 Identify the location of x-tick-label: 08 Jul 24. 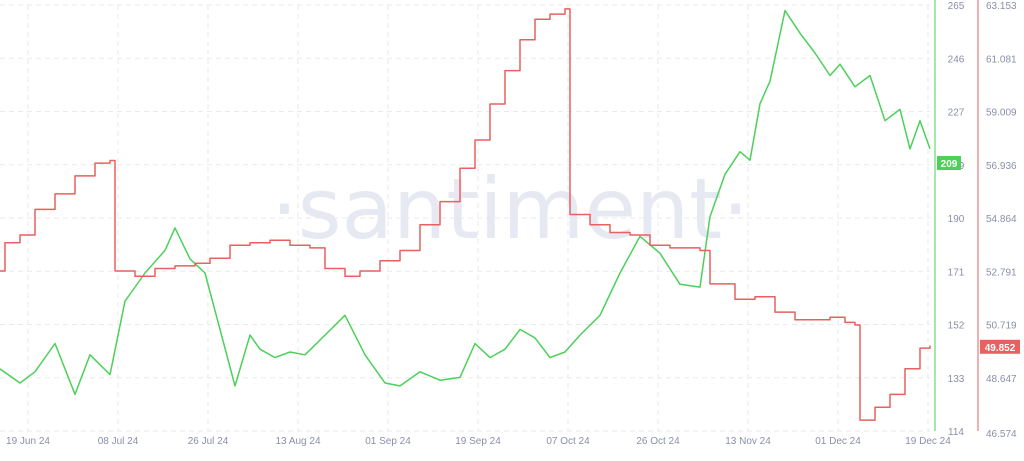
(118, 441).